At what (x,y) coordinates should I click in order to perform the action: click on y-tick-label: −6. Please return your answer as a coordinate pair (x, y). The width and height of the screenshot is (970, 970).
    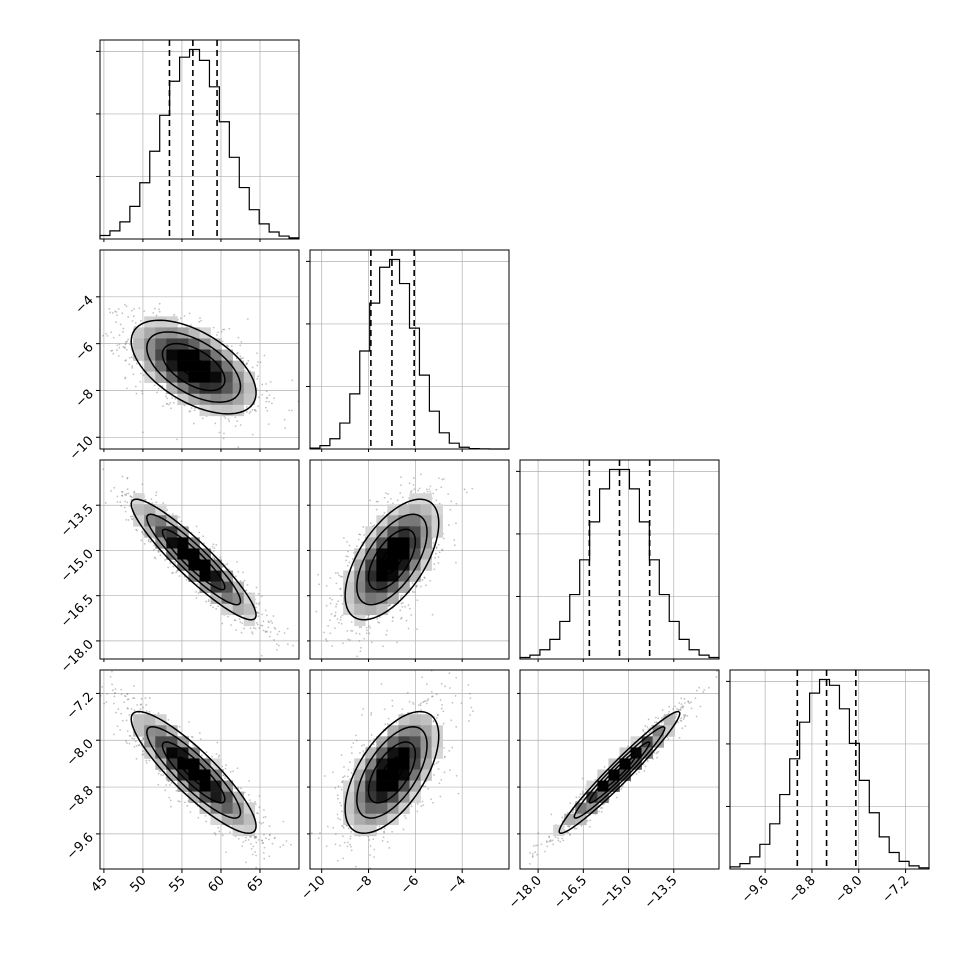
    Looking at the image, I should click on (85, 352).